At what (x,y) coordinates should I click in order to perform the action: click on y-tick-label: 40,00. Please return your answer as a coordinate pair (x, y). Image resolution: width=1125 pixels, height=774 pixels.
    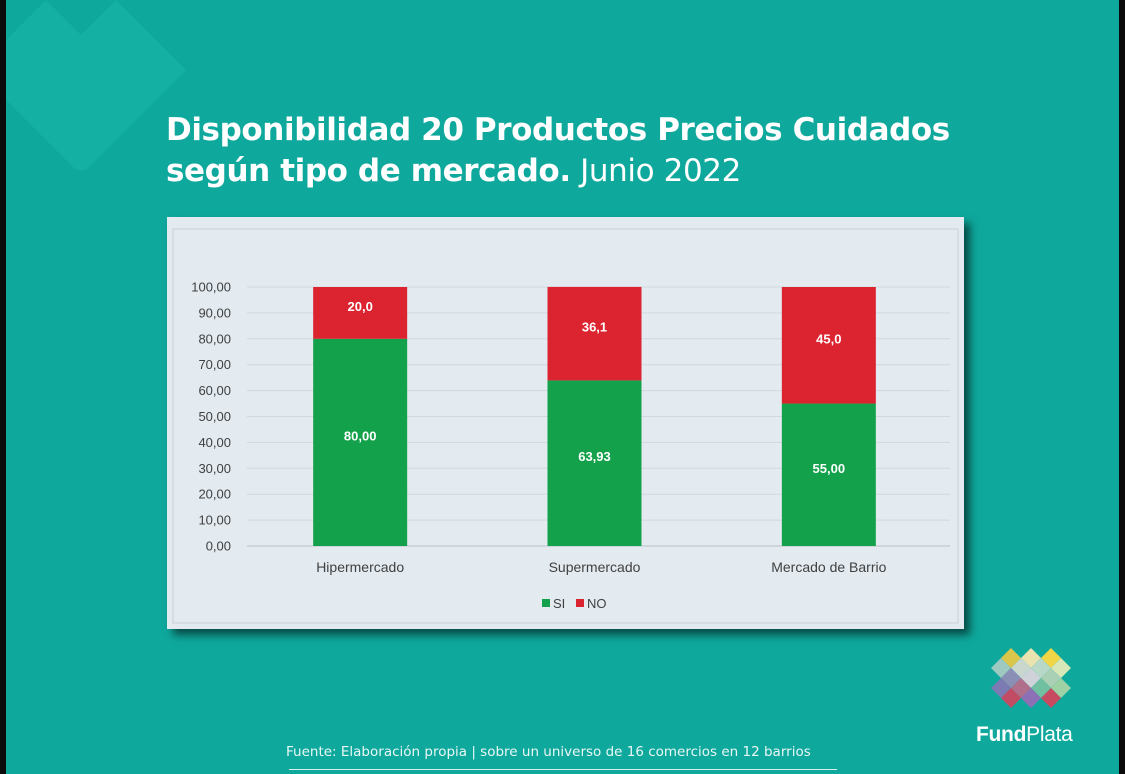
    Looking at the image, I should click on (214, 442).